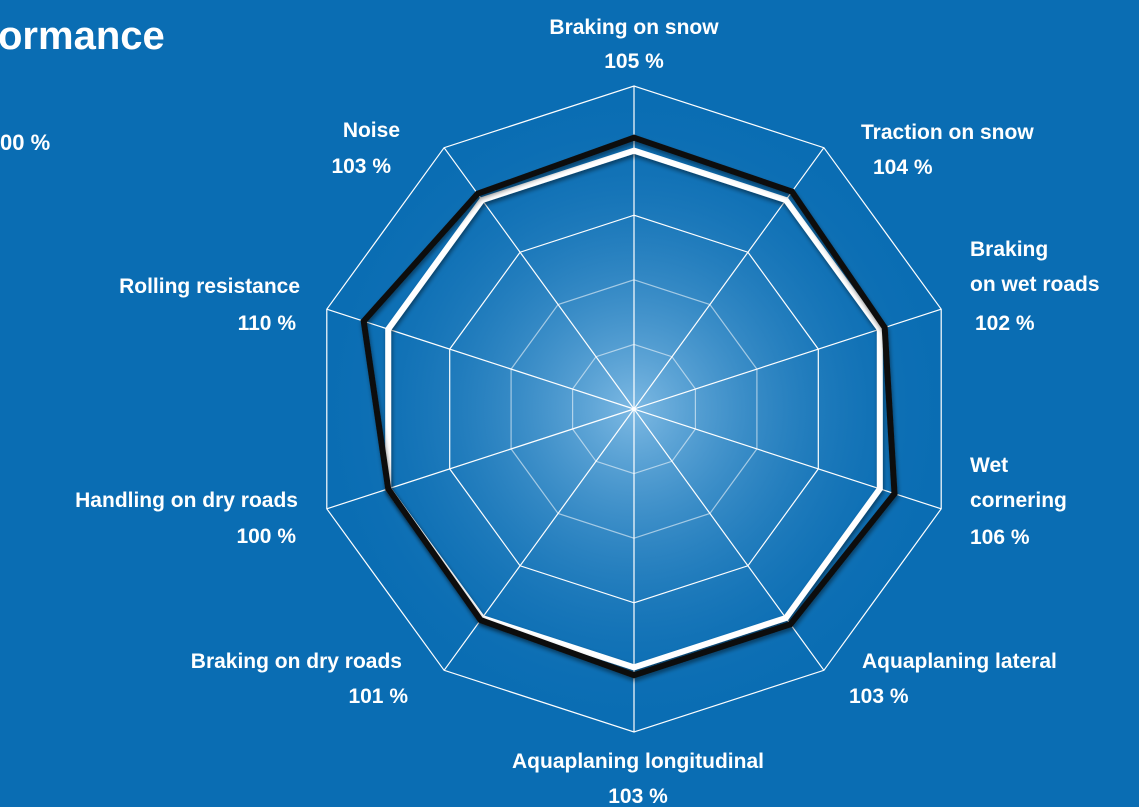 Image resolution: width=1139 pixels, height=807 pixels. I want to click on spoke-wet-cornering, so click(787, 459).